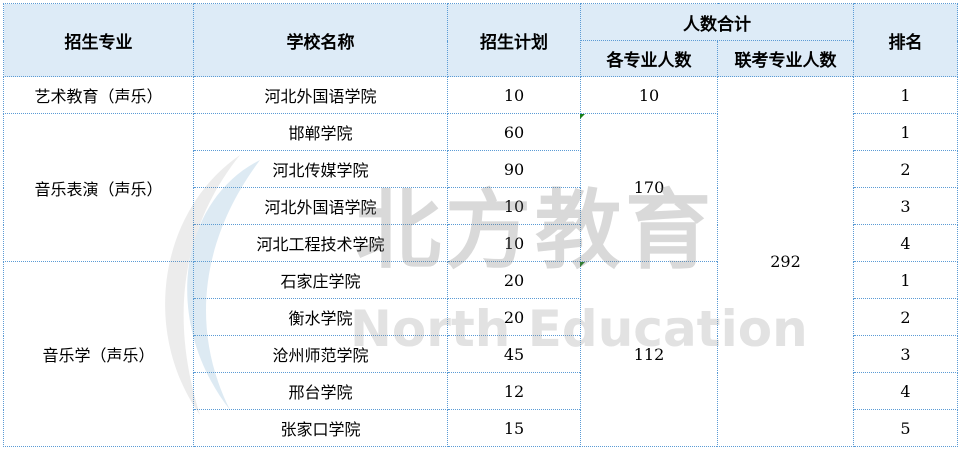 Image resolution: width=960 pixels, height=451 pixels. I want to click on plan-cell: 15, so click(514, 428).